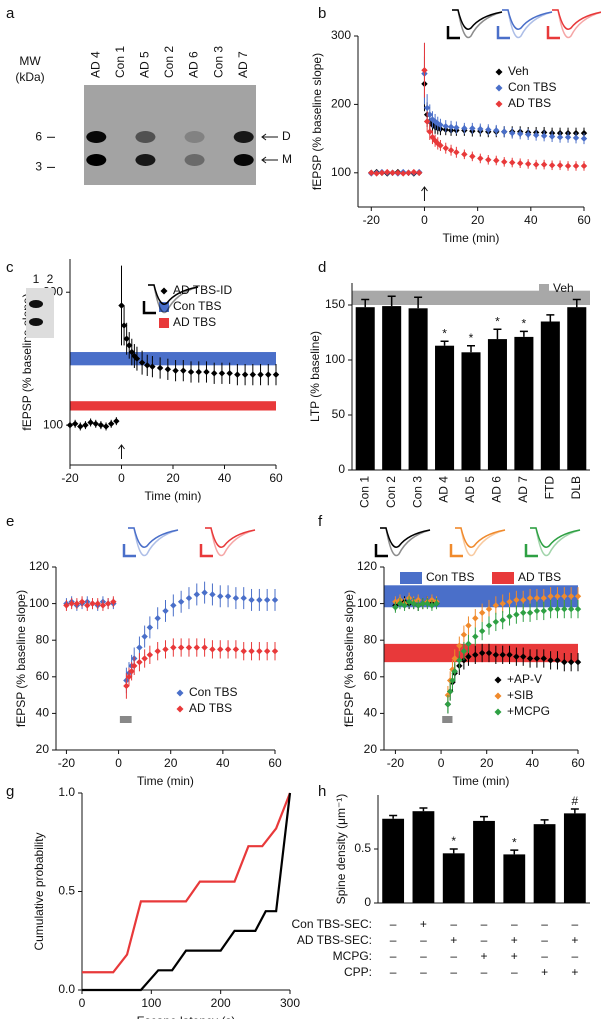 Image resolution: width=601 pixels, height=1019 pixels. Describe the element at coordinates (10, 791) in the screenshot. I see `panel-label: g` at that location.